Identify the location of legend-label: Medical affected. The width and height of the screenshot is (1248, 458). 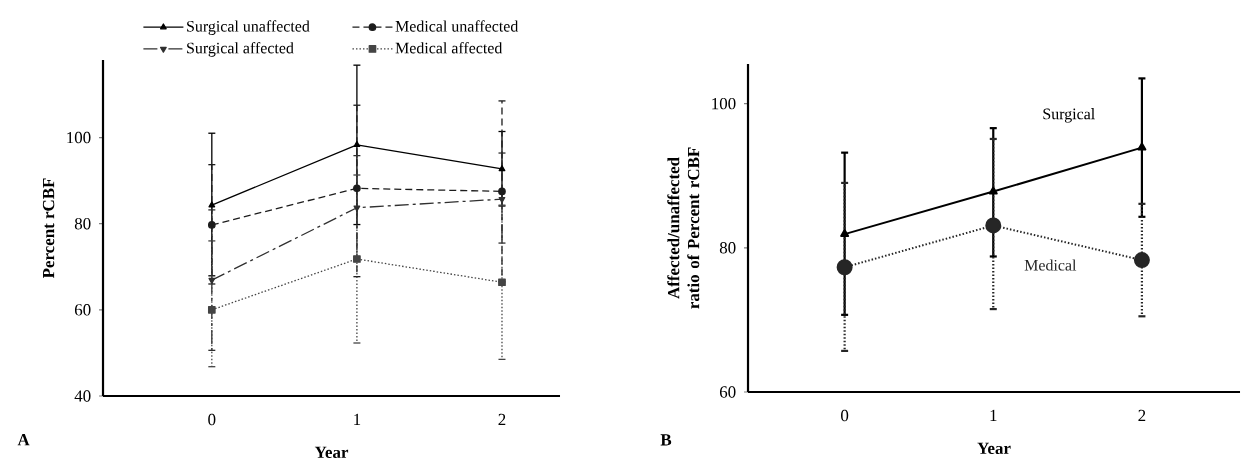
(449, 48).